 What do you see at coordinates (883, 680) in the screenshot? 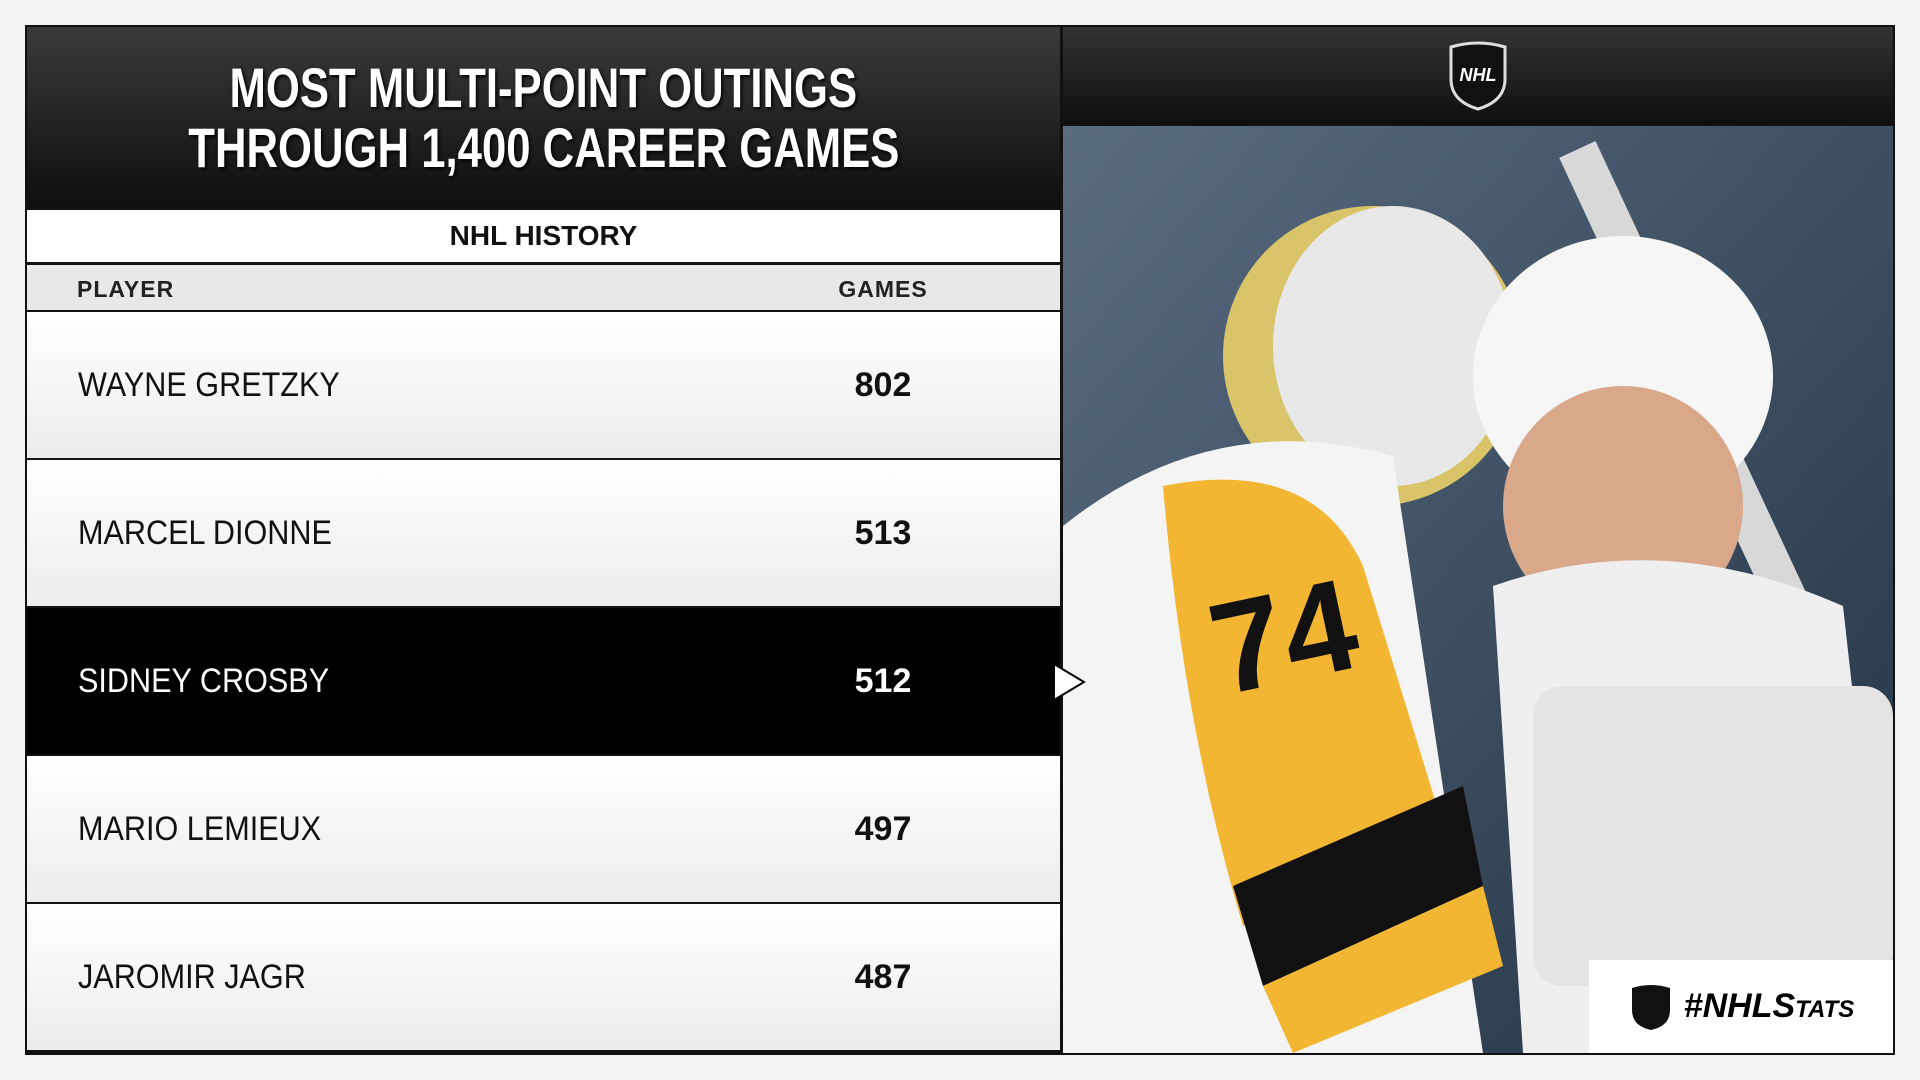
I see `games-value: 512` at bounding box center [883, 680].